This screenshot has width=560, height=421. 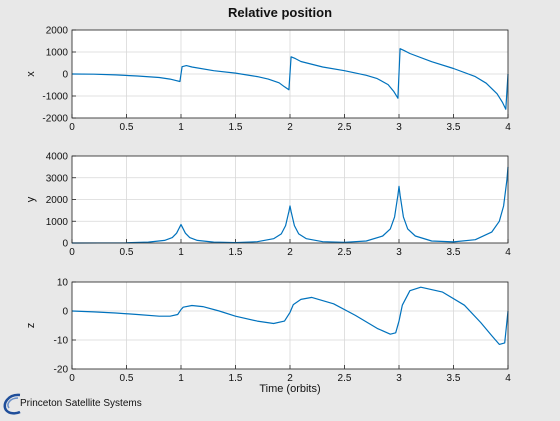 What do you see at coordinates (81, 403) in the screenshot?
I see `logo-text: Princeton Satellite Systems` at bounding box center [81, 403].